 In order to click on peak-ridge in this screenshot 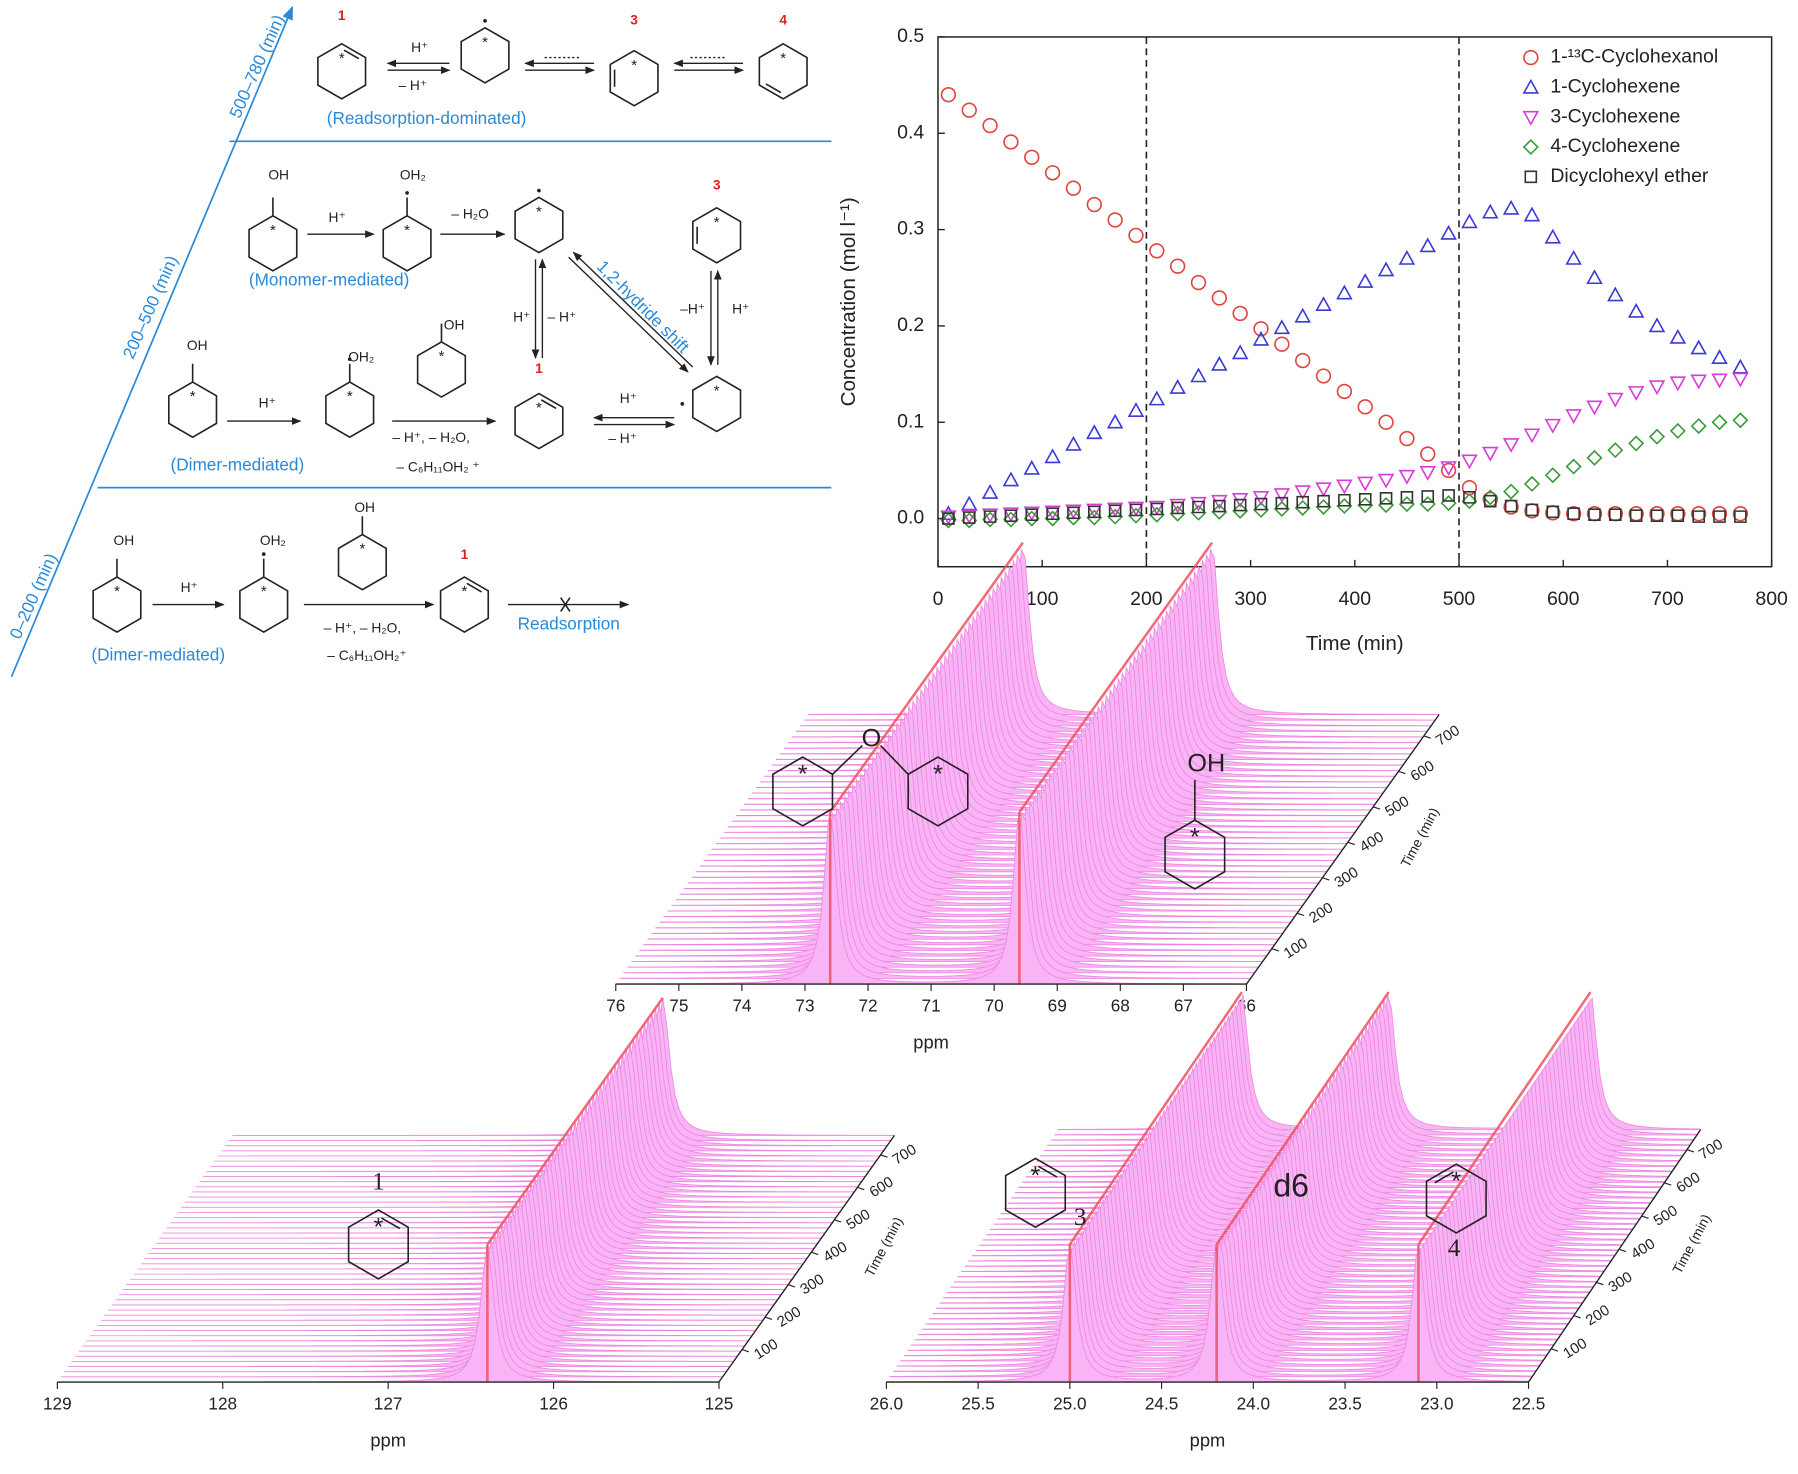, I will do `click(1155, 1187)`.